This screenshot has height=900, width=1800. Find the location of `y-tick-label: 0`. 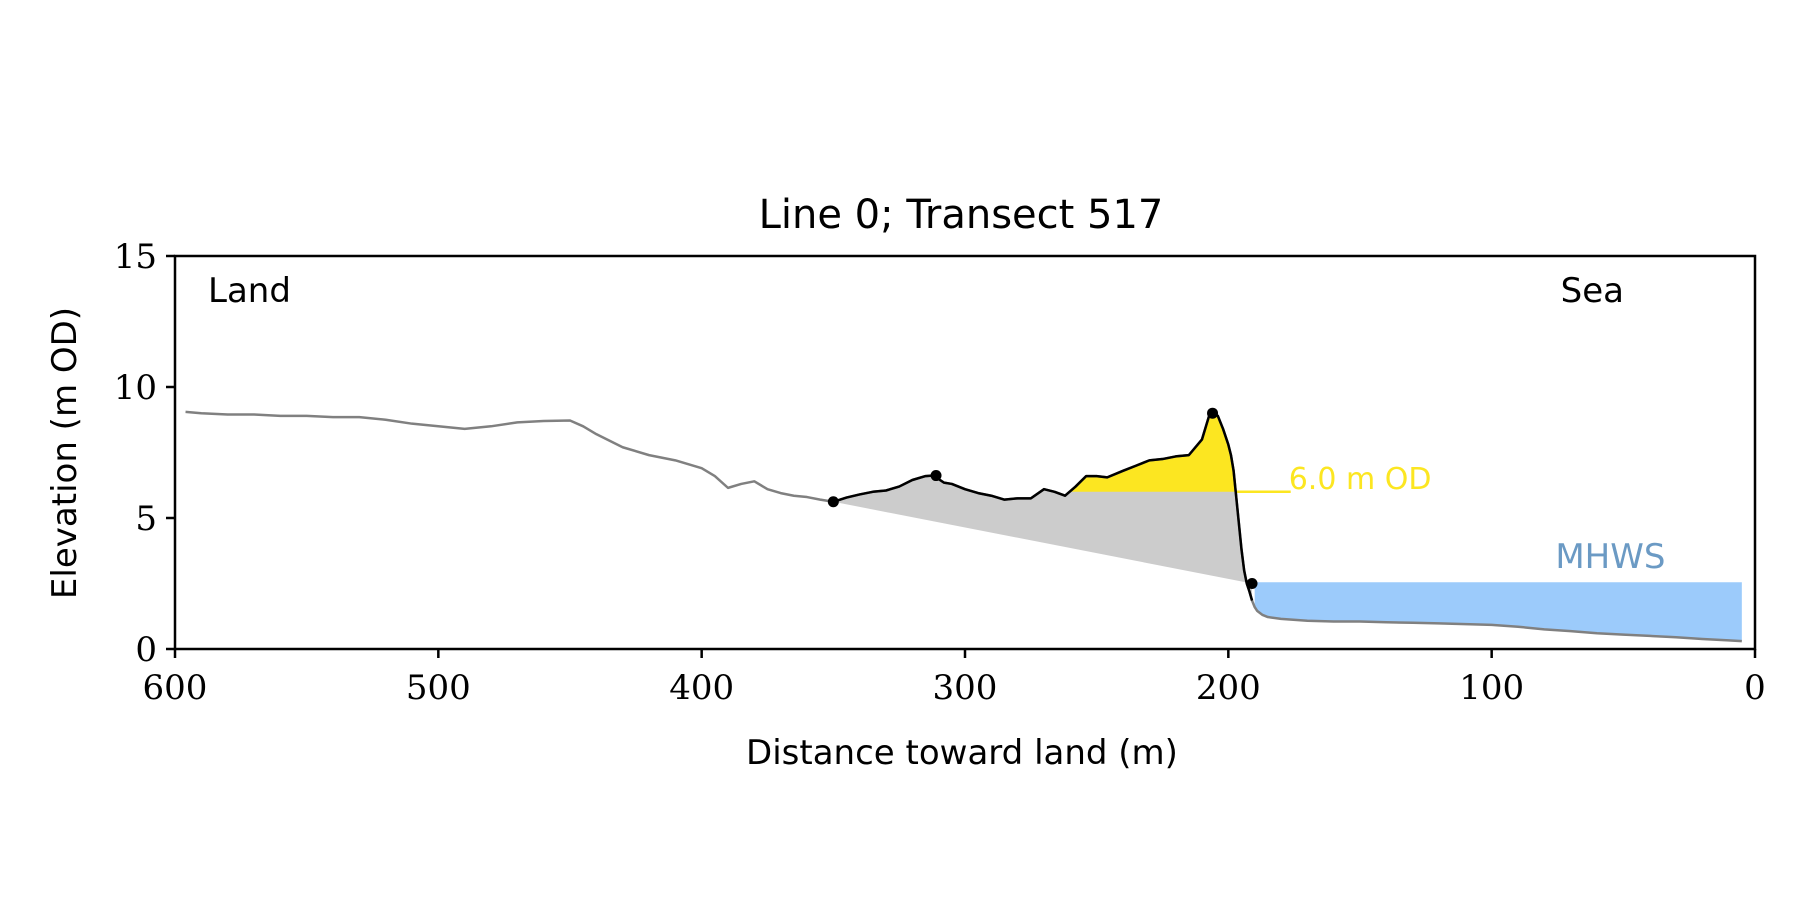

y-tick-label: 0 is located at coordinates (146, 650).